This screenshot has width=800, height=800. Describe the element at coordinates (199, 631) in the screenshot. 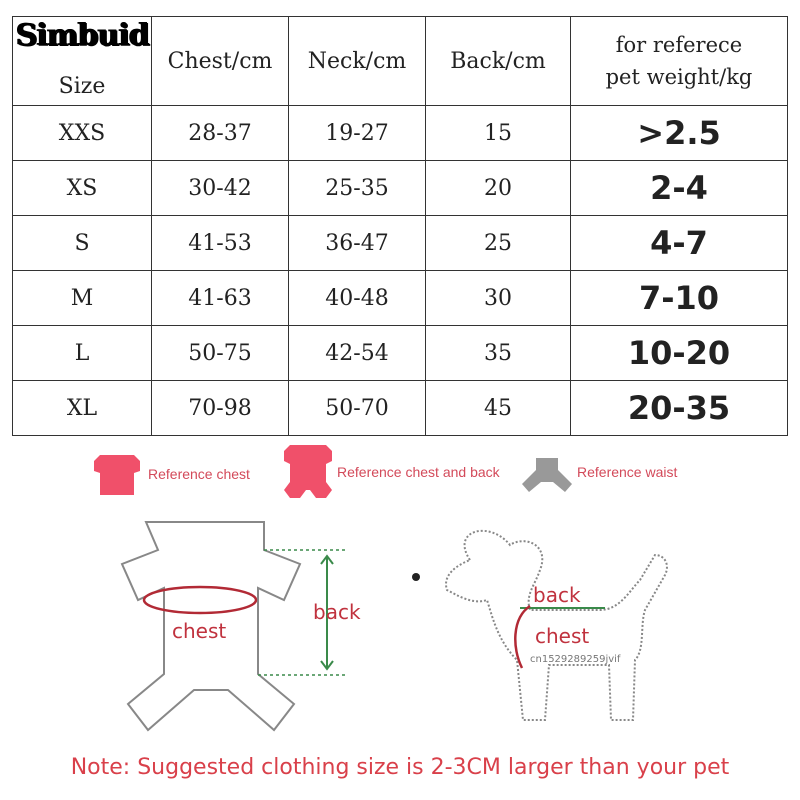

I see `clothes-chest-label: chest` at that location.